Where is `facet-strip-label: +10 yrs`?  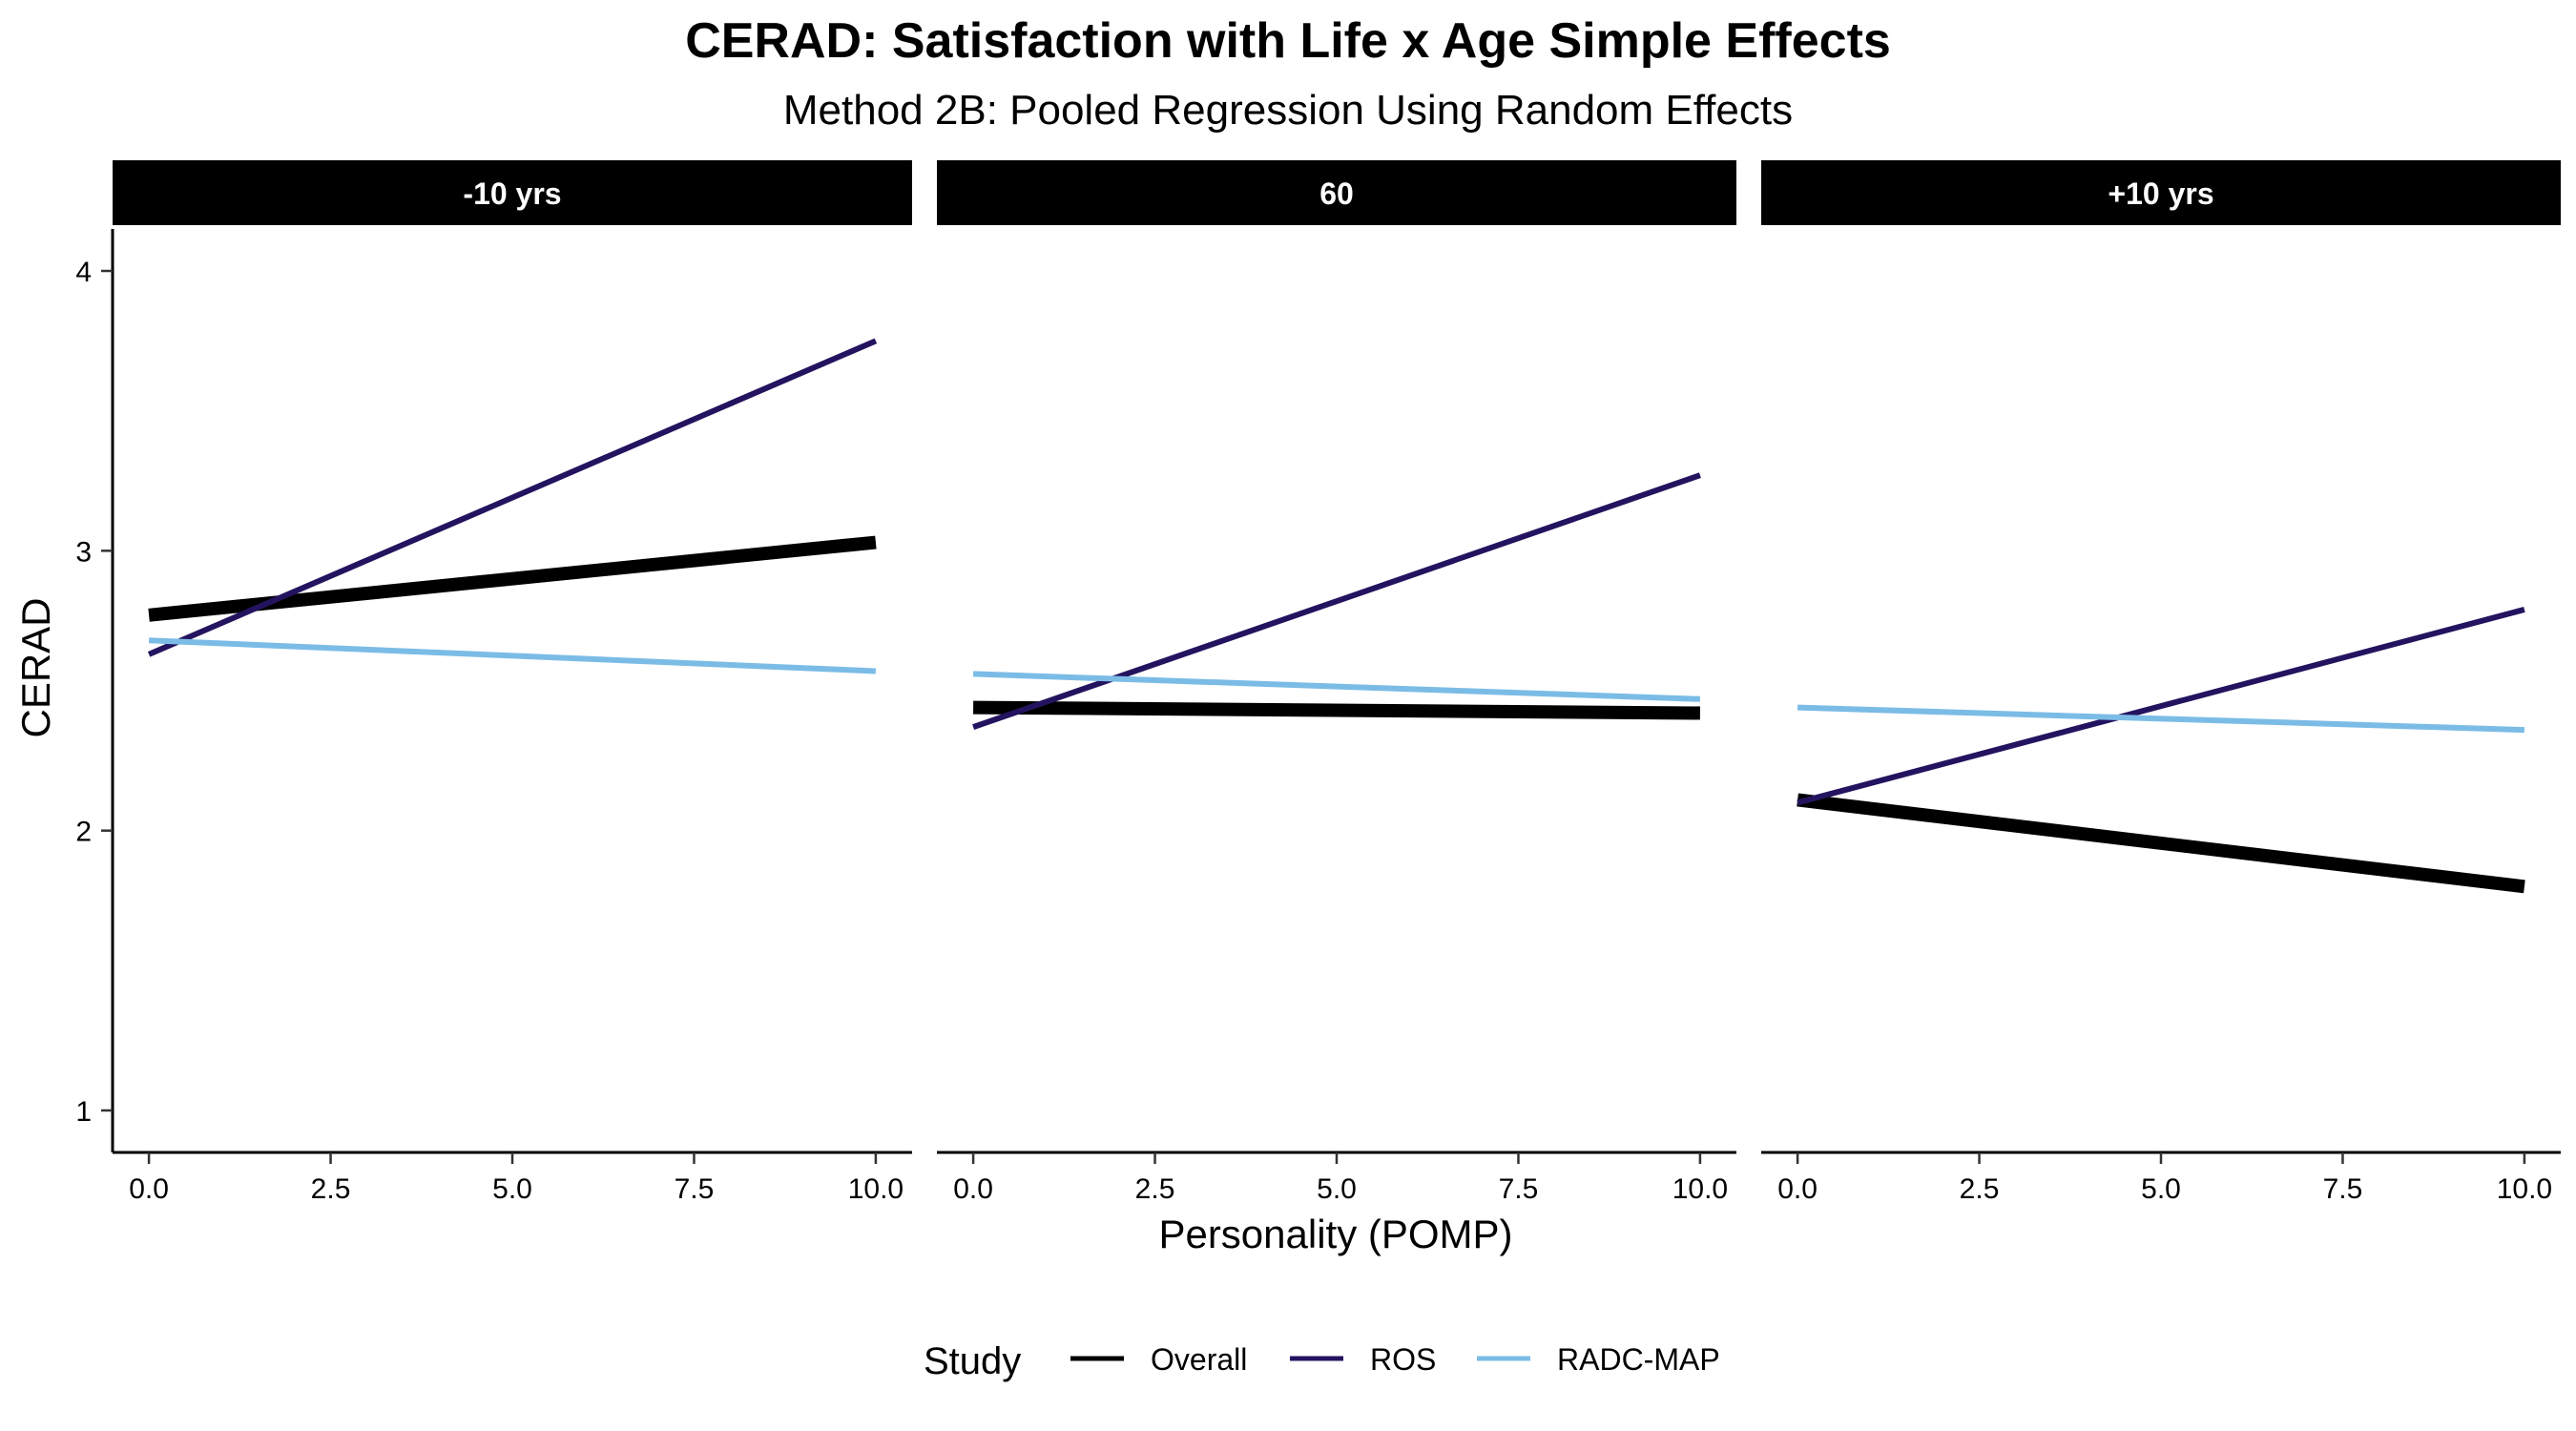
facet-strip-label: +10 yrs is located at coordinates (2160, 193).